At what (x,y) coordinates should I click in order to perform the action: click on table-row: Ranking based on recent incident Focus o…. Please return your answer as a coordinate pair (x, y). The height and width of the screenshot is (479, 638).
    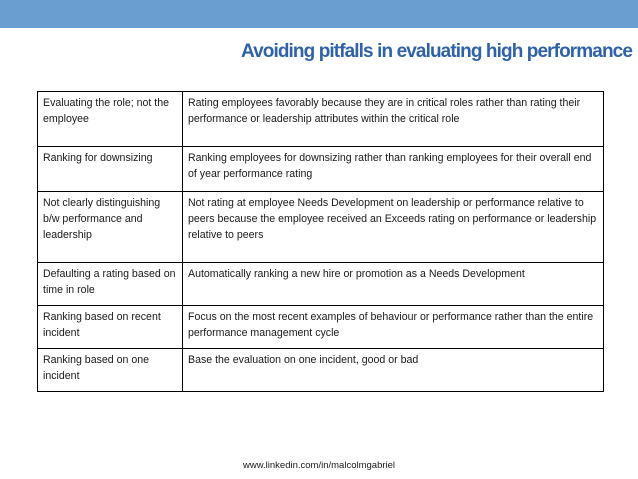
    Looking at the image, I should click on (320, 327).